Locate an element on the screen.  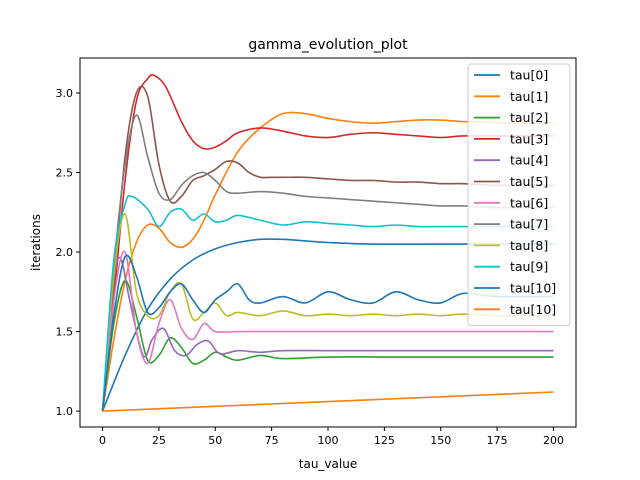
legend-label: tau[9] is located at coordinates (529, 266).